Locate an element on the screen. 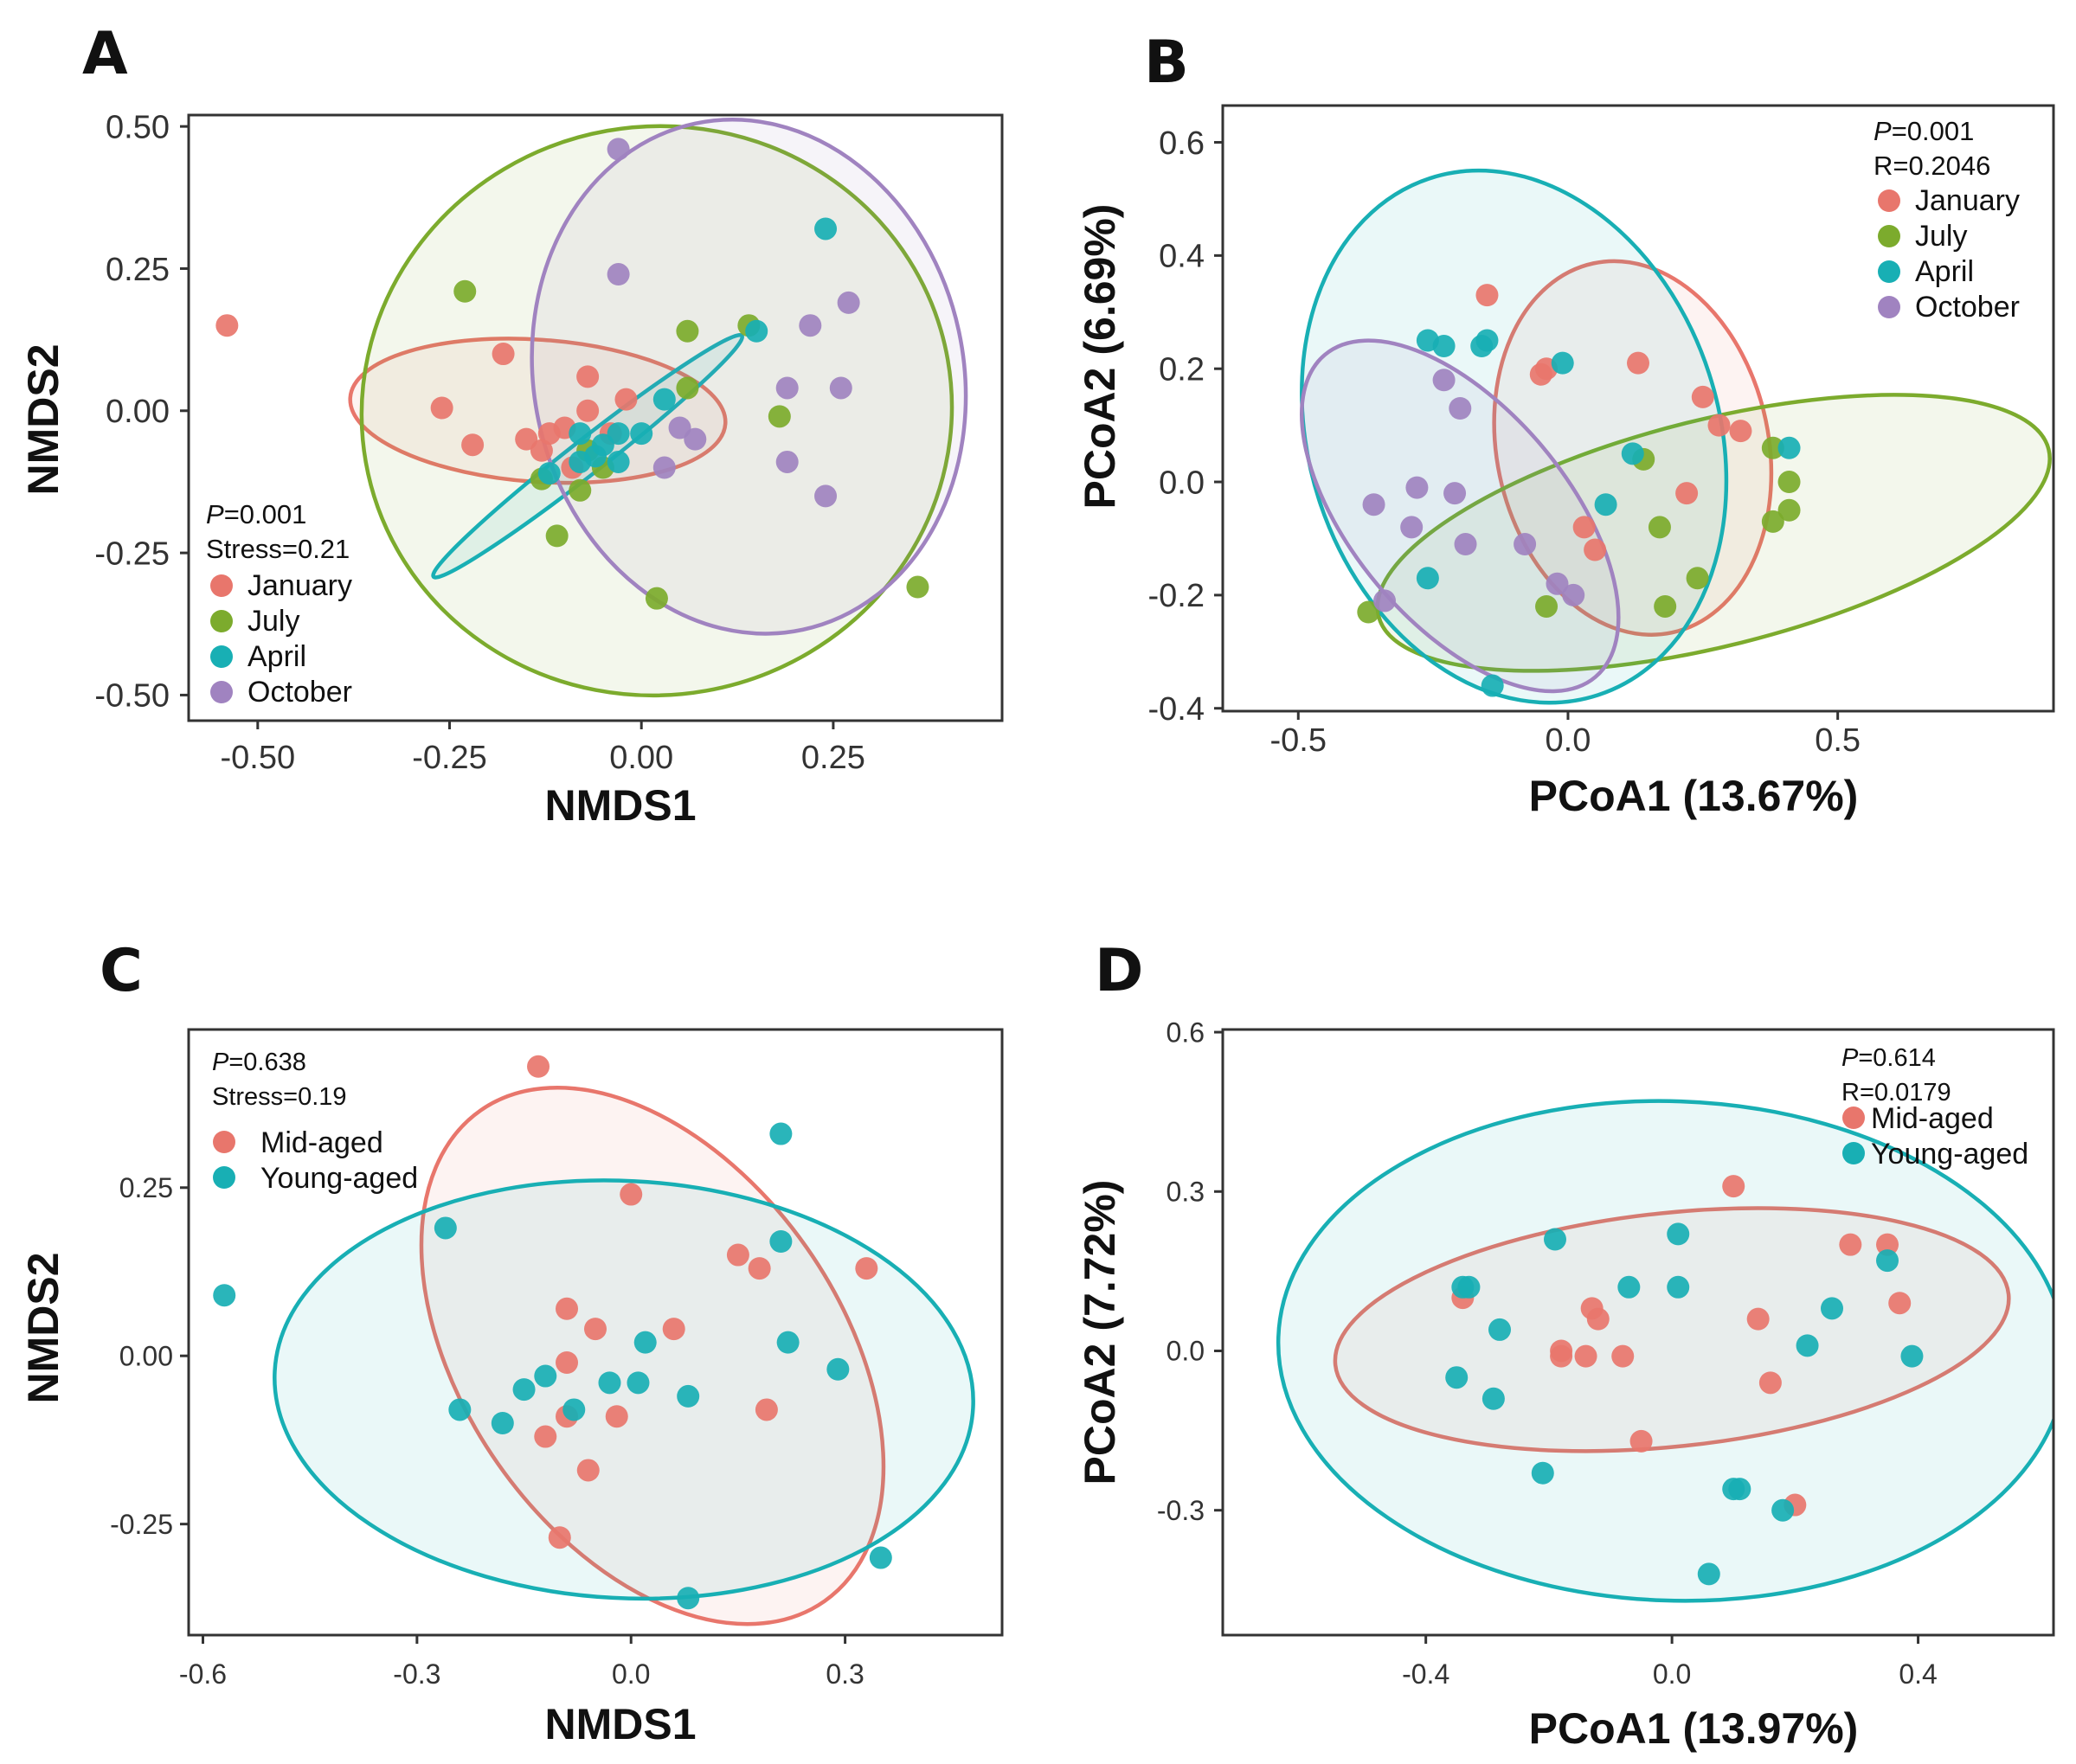  legend-marker-young-aged is located at coordinates (224, 1177).